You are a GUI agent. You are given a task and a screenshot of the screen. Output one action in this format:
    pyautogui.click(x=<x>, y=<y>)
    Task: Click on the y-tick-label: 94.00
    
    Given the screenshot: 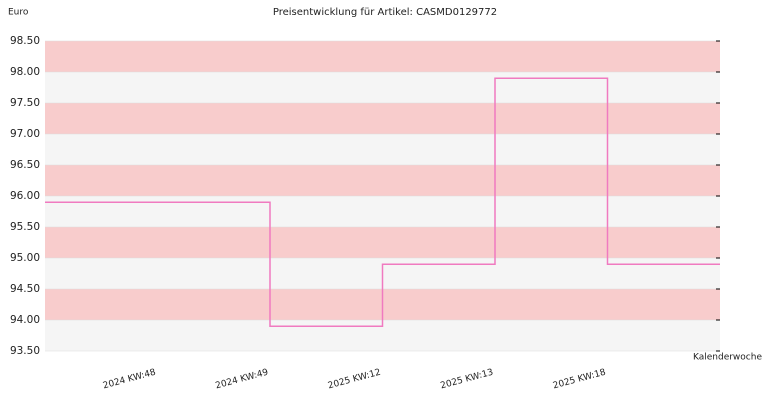 What is the action you would take?
    pyautogui.click(x=25, y=320)
    